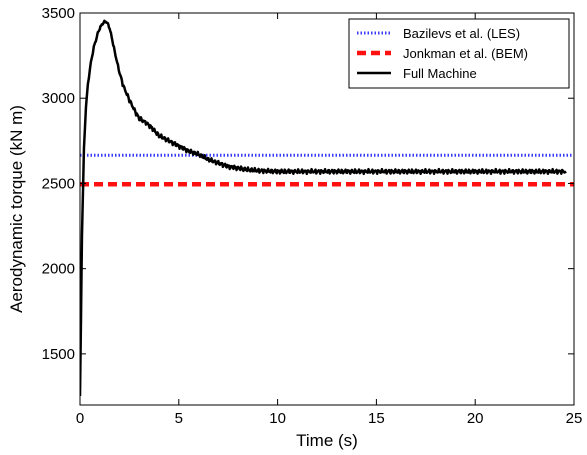  What do you see at coordinates (58, 98) in the screenshot?
I see `y-tick-label: 3000` at bounding box center [58, 98].